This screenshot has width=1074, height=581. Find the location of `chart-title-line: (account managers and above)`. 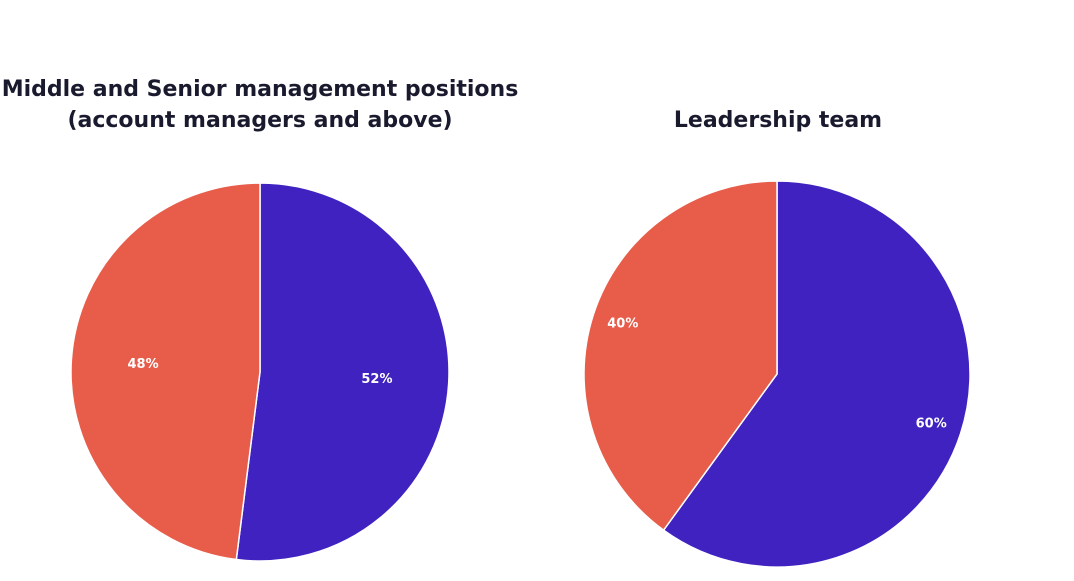

chart-title-line: (account managers and above) is located at coordinates (260, 120).